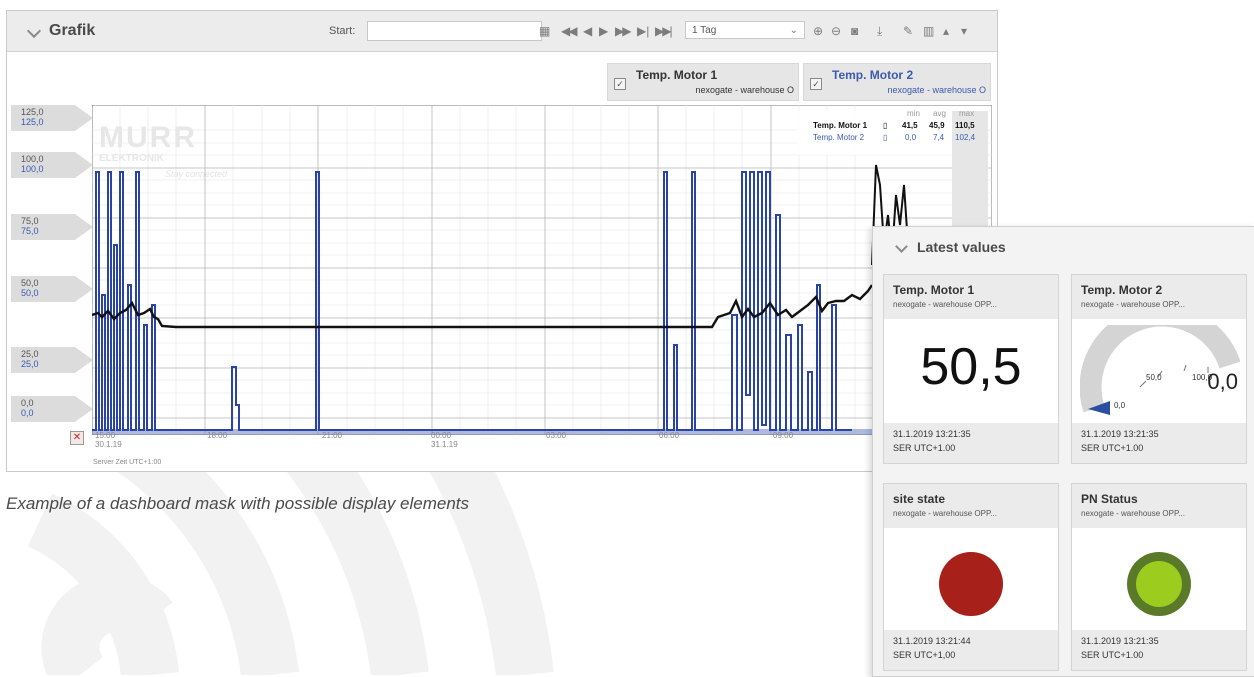 The width and height of the screenshot is (1254, 677). I want to click on trash-icon: ▥, so click(929, 31).